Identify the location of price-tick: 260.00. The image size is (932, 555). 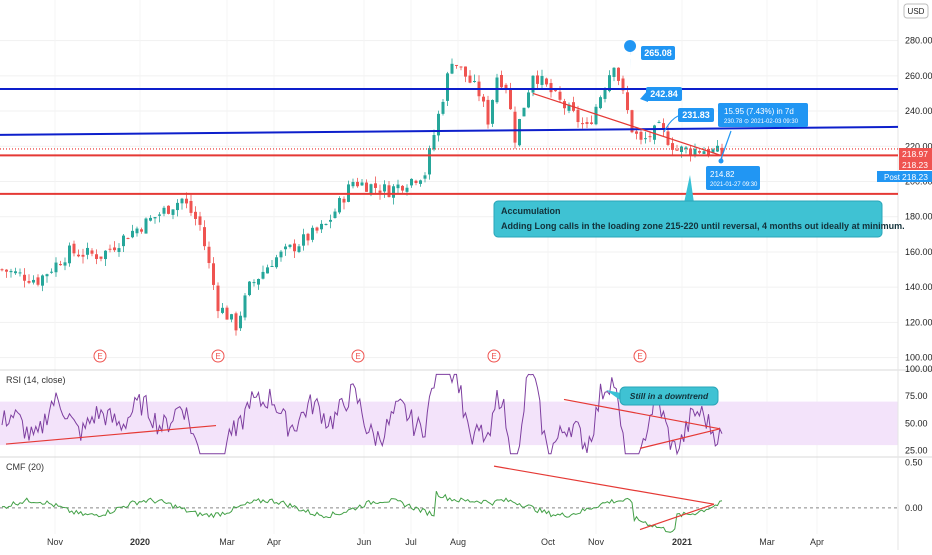
(918, 76).